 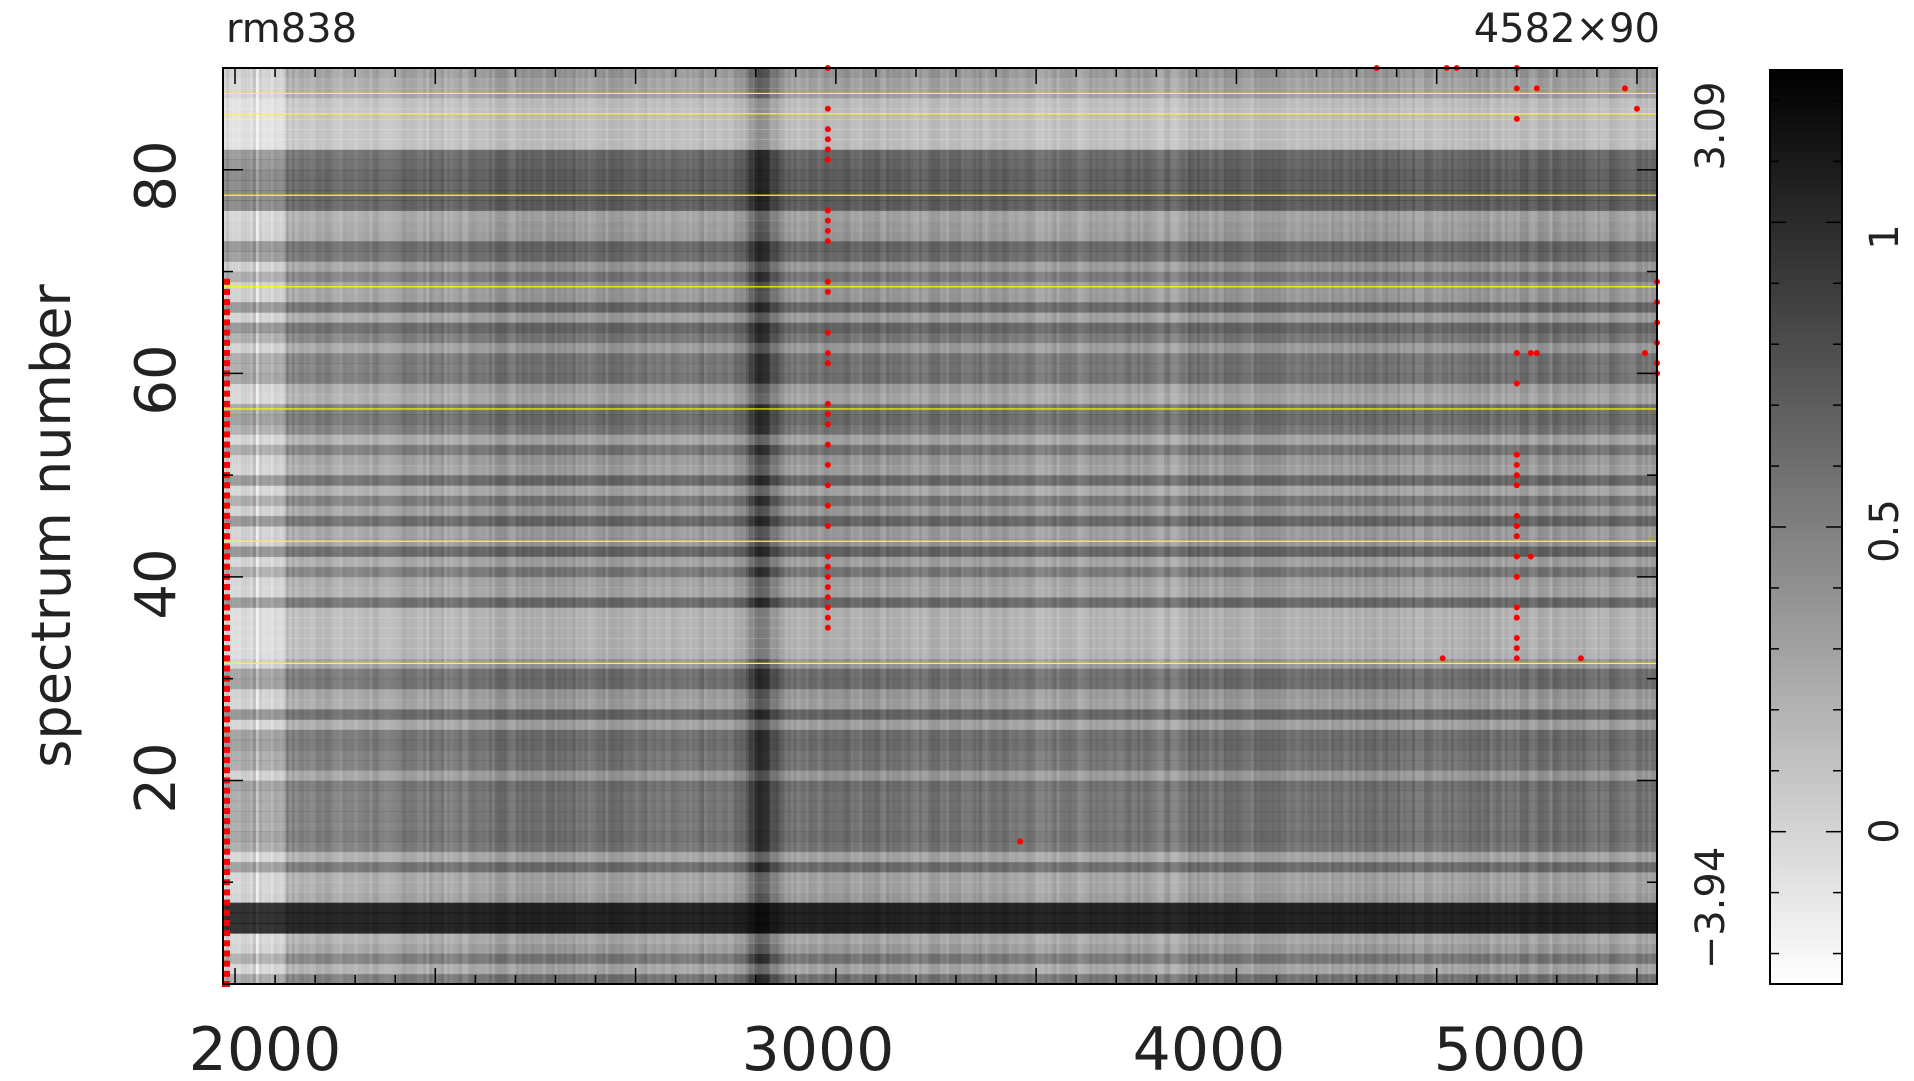 I want to click on y-axis-label: spectrum number, so click(x=51, y=525).